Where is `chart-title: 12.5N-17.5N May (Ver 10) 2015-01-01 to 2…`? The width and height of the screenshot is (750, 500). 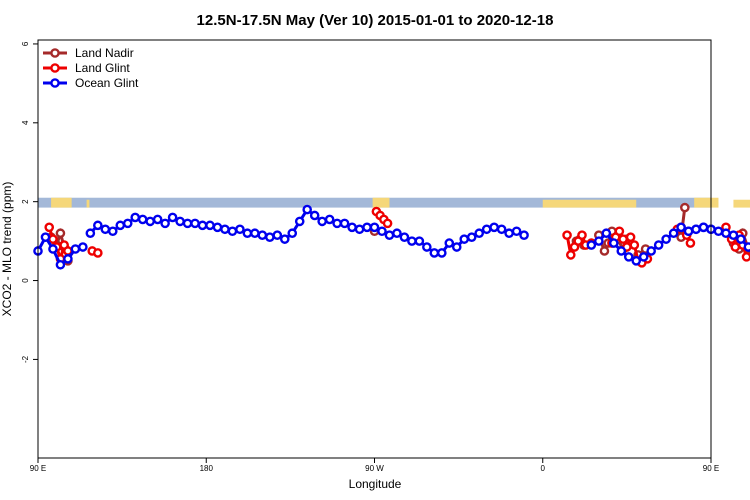
chart-title: 12.5N-17.5N May (Ver 10) 2015-01-01 to 2… is located at coordinates (375, 20).